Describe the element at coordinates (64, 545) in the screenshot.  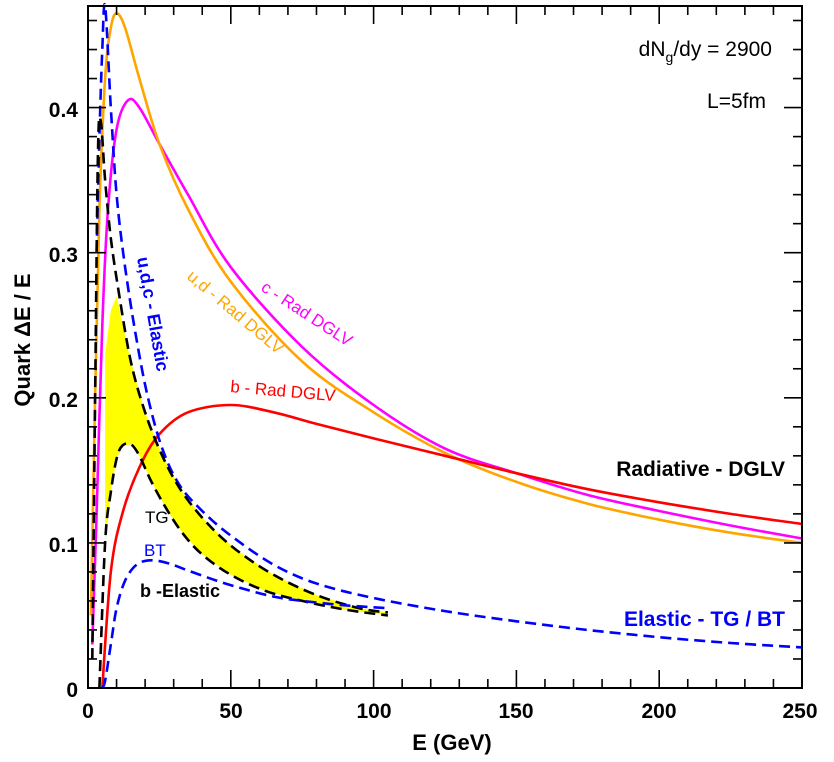
I see `y-tick-label-1: 0.1` at that location.